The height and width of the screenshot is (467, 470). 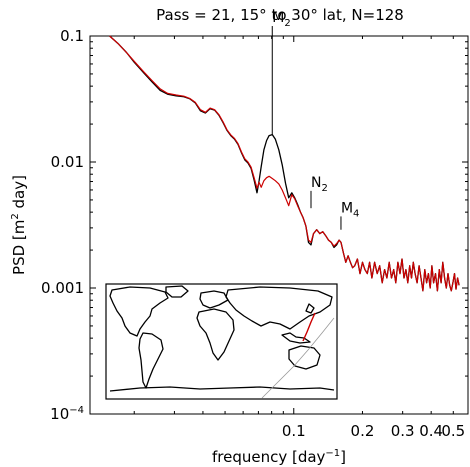 What do you see at coordinates (62, 288) in the screenshot?
I see `y-tick-label: 0.001` at bounding box center [62, 288].